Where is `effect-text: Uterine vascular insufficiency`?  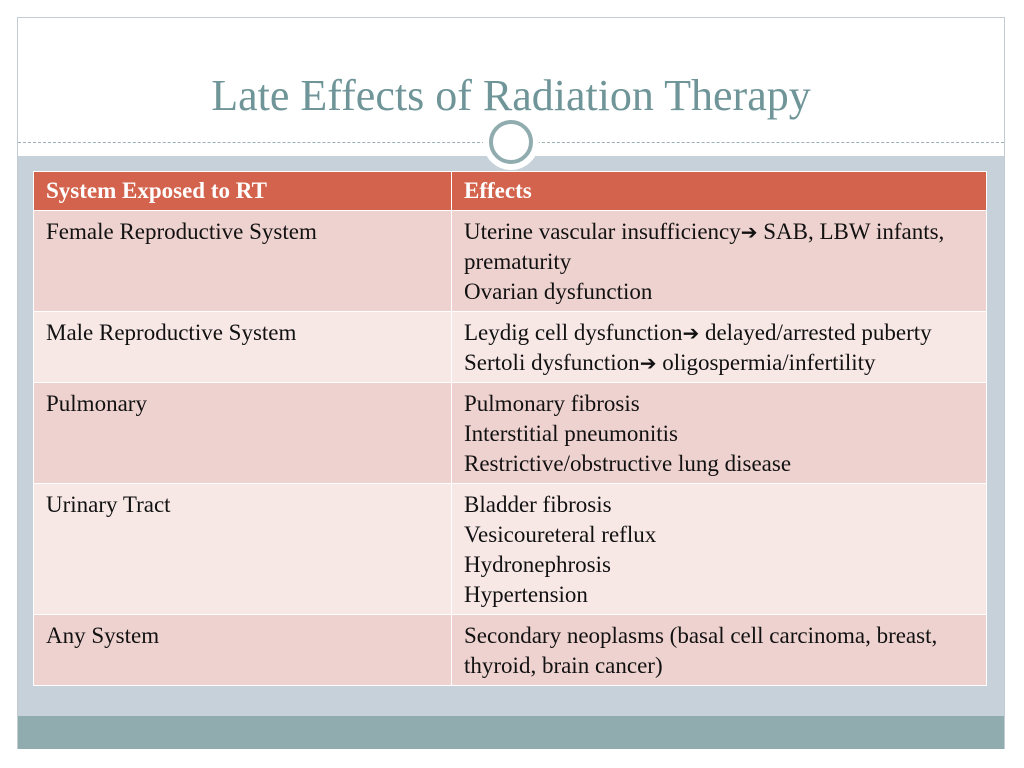 effect-text: Uterine vascular insufficiency is located at coordinates (602, 231).